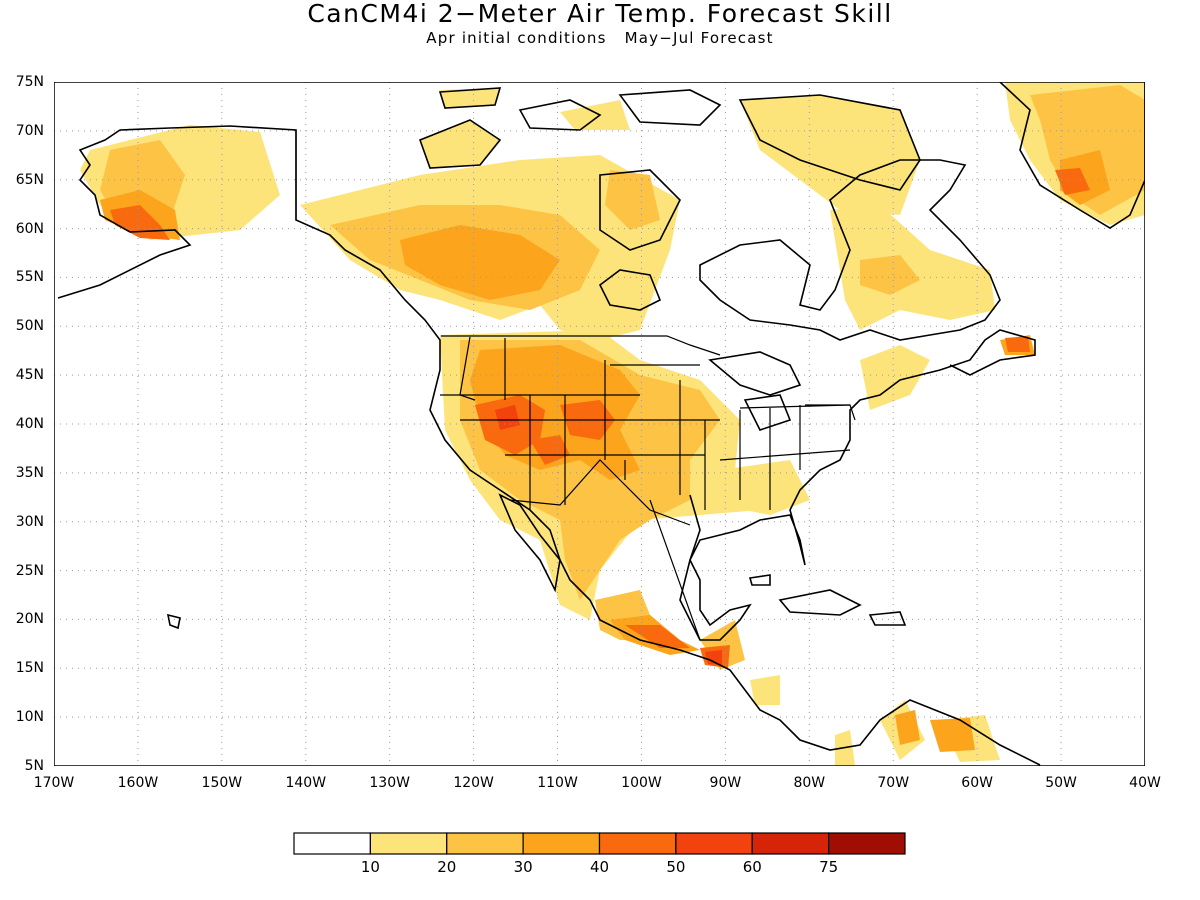 This screenshot has width=1200, height=900. I want to click on lat-tick-label: 20N, so click(29, 619).